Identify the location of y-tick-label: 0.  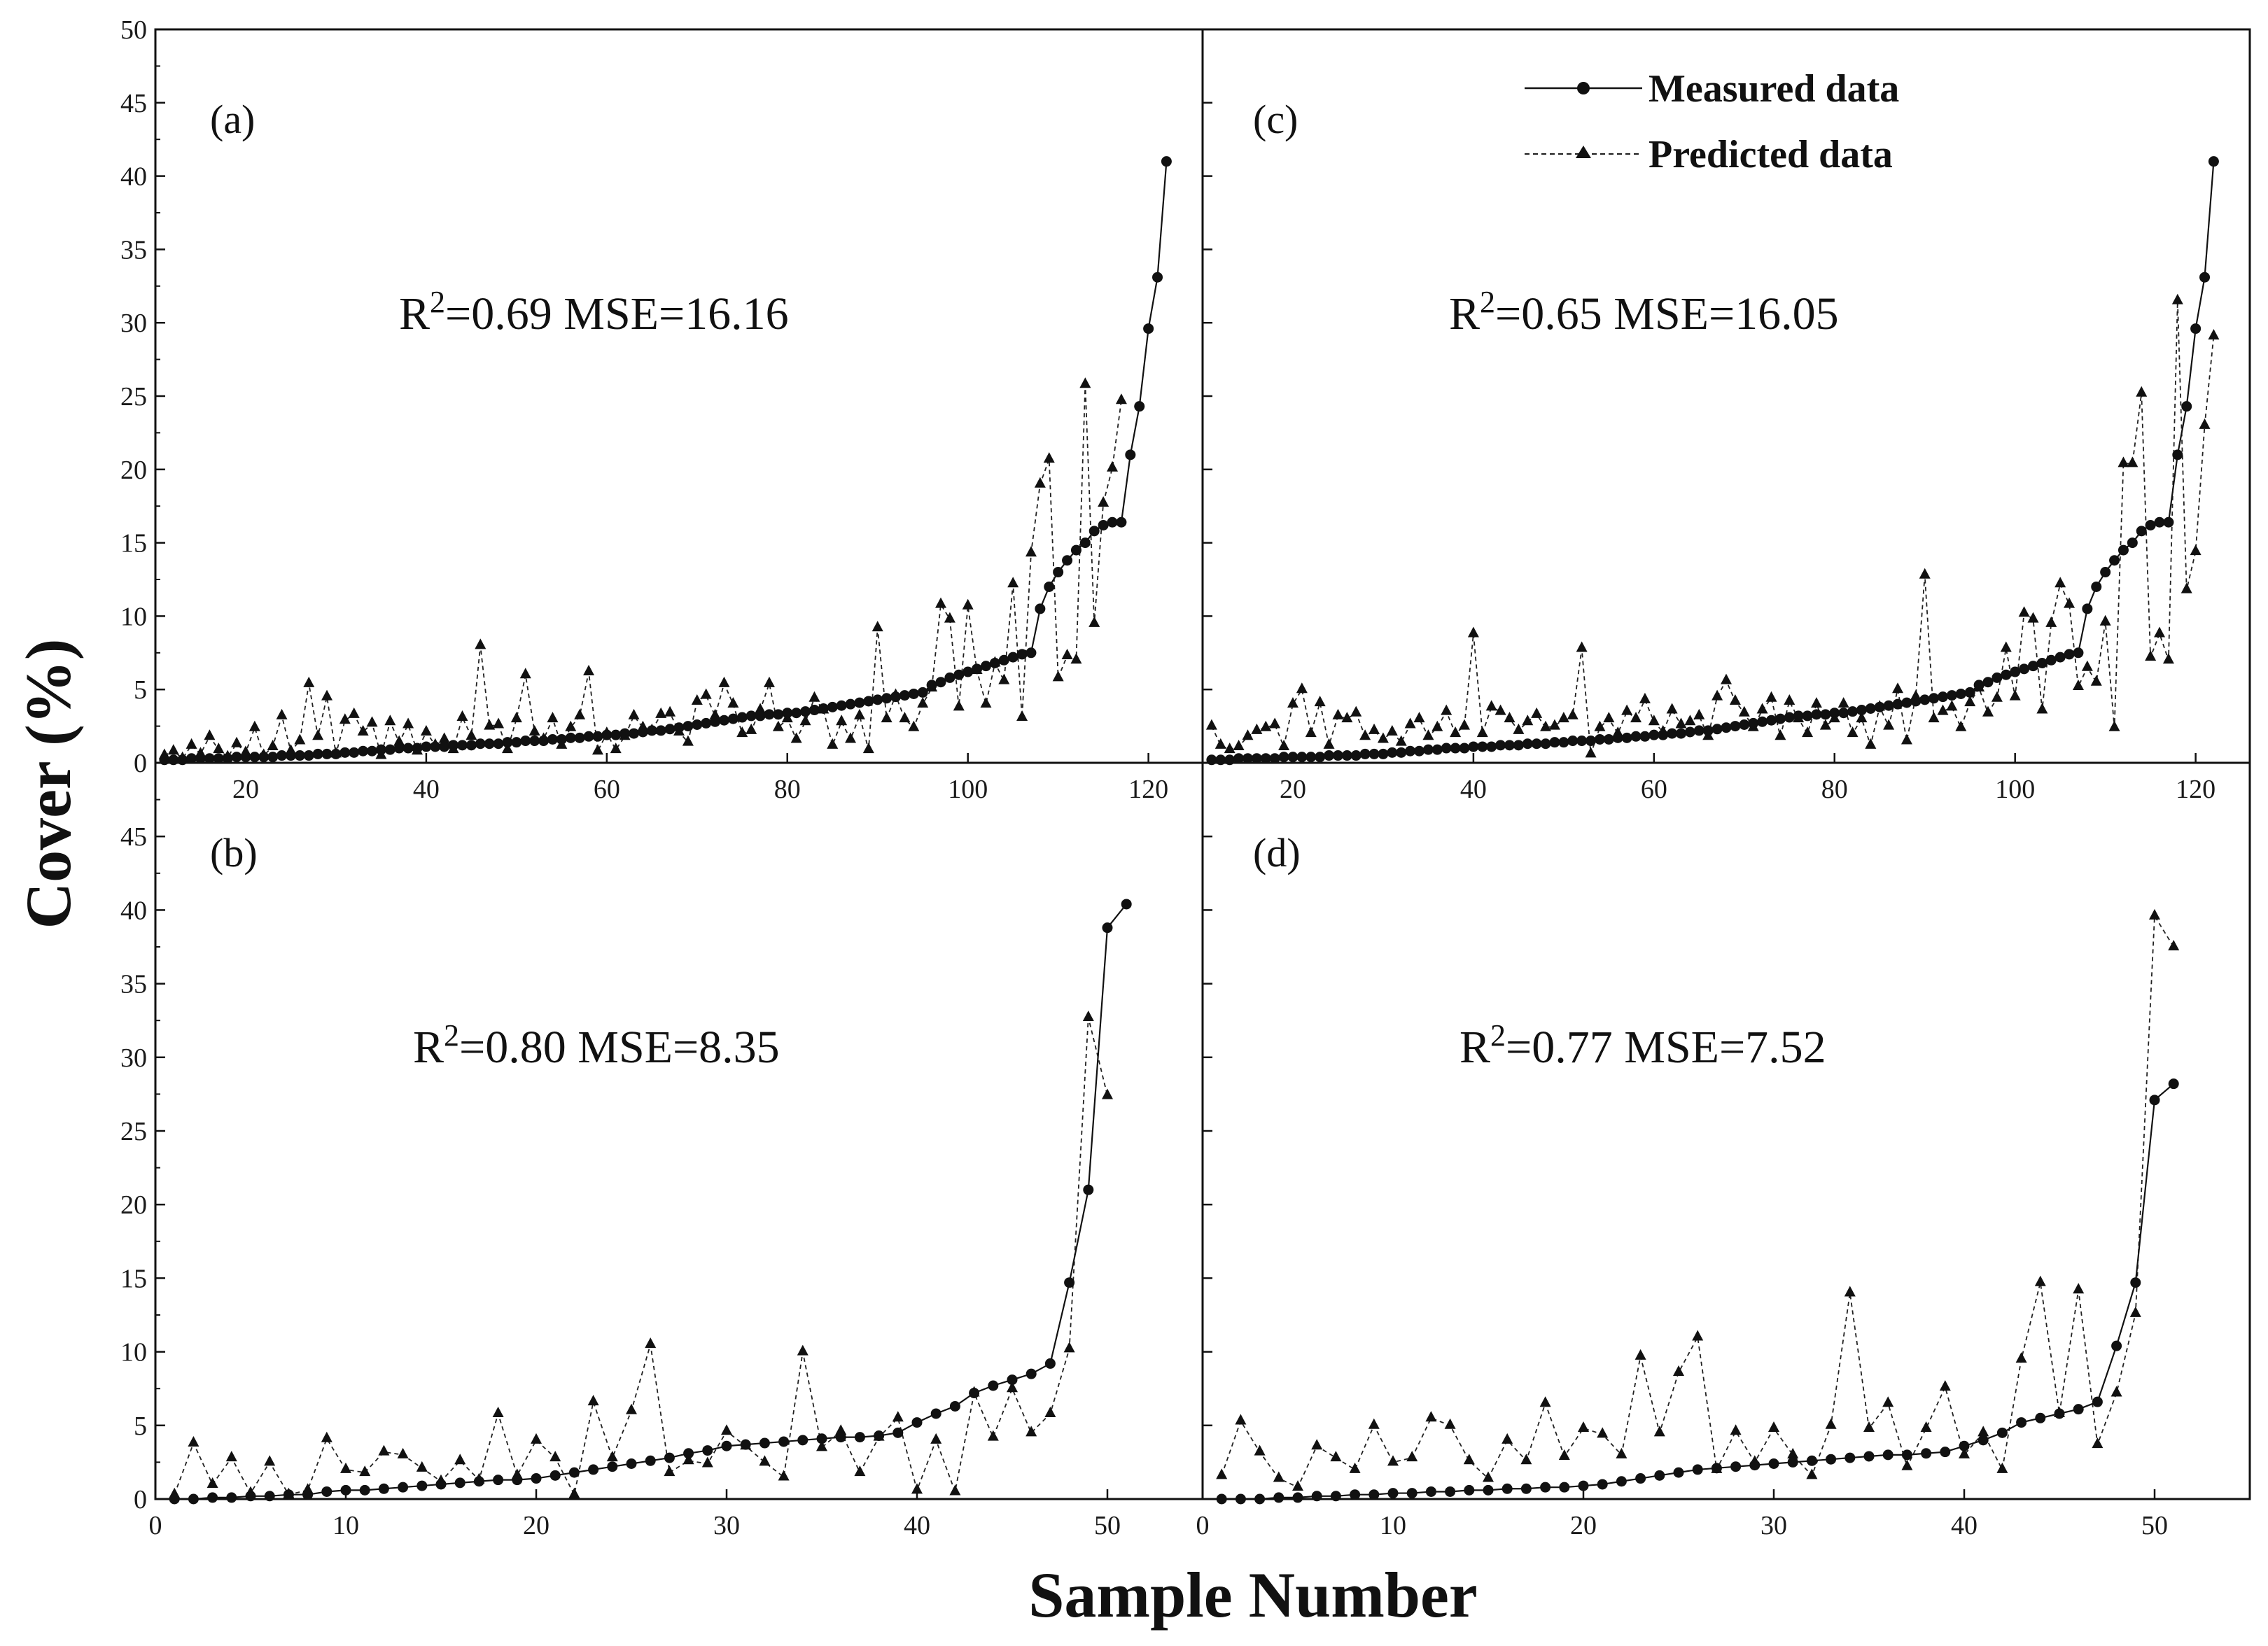
(140, 1499).